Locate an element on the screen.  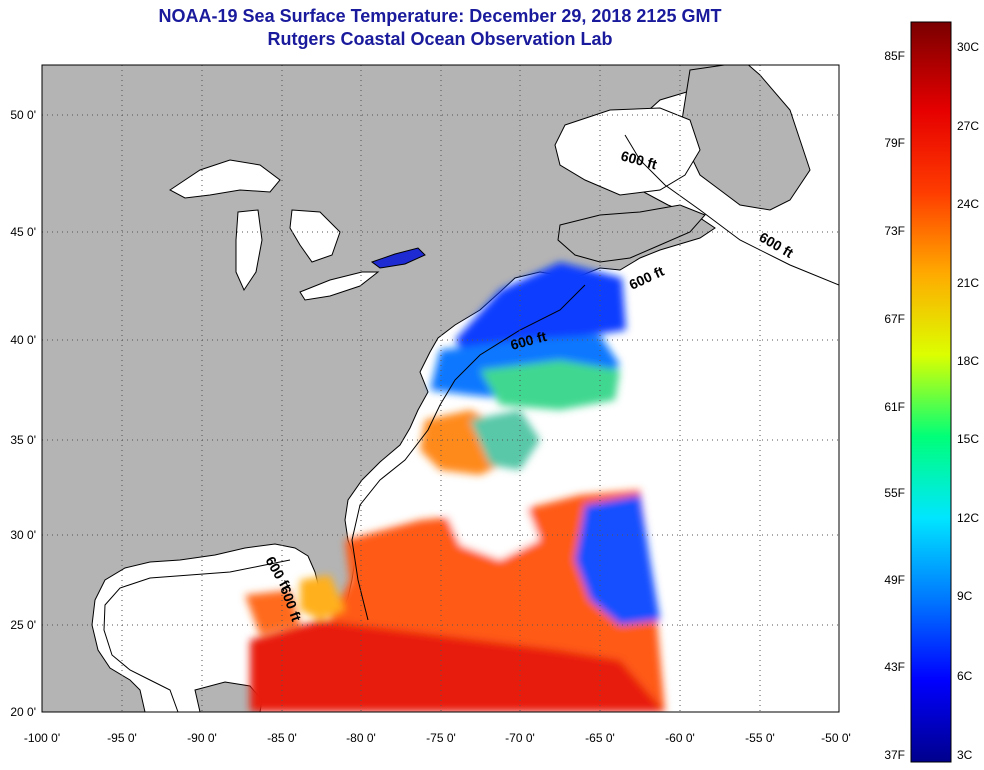
lat-tick-label: 45 0' is located at coordinates (23, 232).